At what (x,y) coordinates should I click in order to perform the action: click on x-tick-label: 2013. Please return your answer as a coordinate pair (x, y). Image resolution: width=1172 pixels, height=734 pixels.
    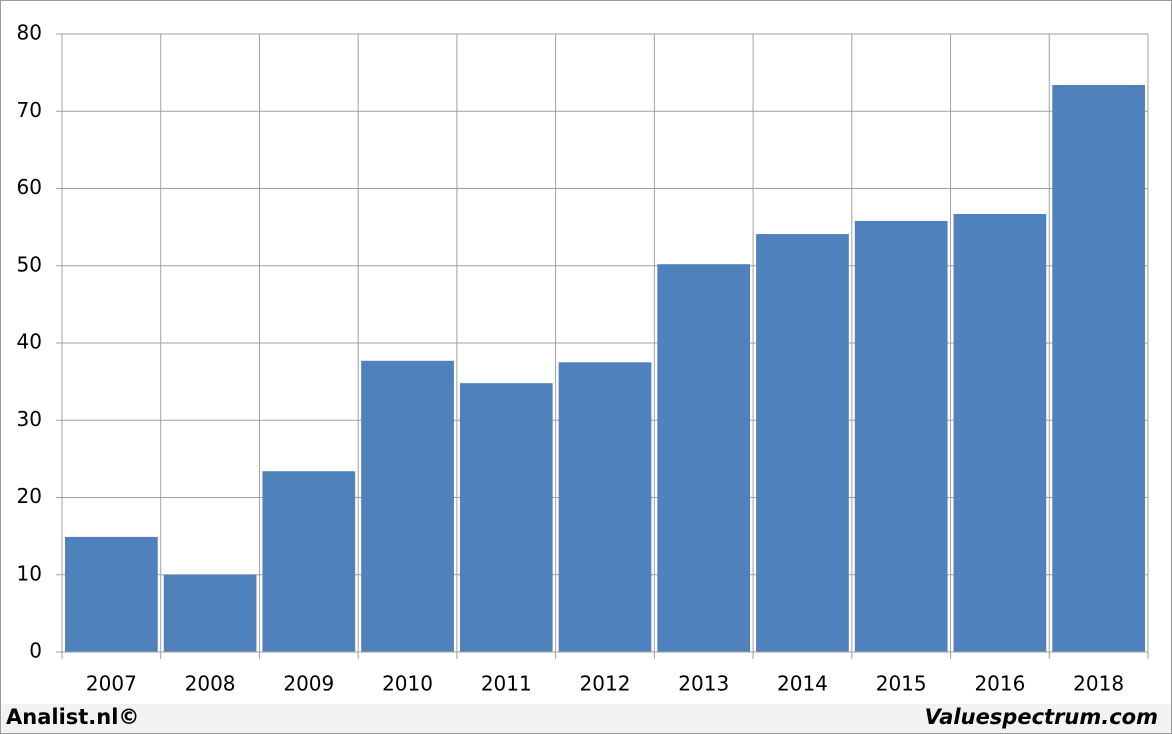
    Looking at the image, I should click on (703, 684).